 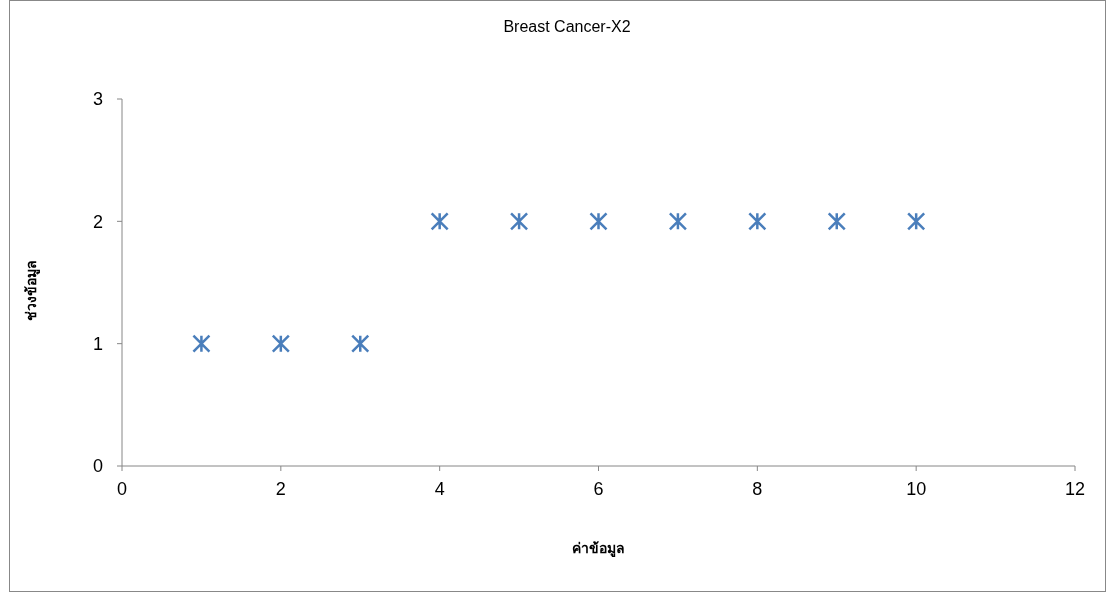 What do you see at coordinates (122, 489) in the screenshot?
I see `x-tick-label: 0` at bounding box center [122, 489].